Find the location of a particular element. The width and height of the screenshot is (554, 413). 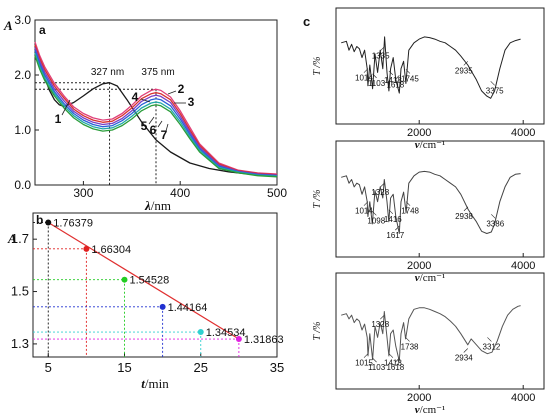

y-tick-label: 3.0 is located at coordinates (22, 20).